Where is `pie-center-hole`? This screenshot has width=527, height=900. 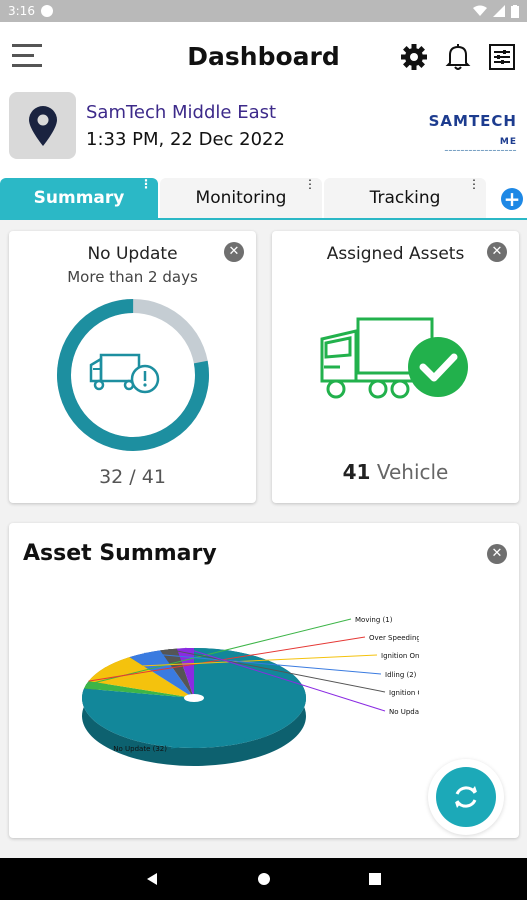
pie-center-hole is located at coordinates (194, 698).